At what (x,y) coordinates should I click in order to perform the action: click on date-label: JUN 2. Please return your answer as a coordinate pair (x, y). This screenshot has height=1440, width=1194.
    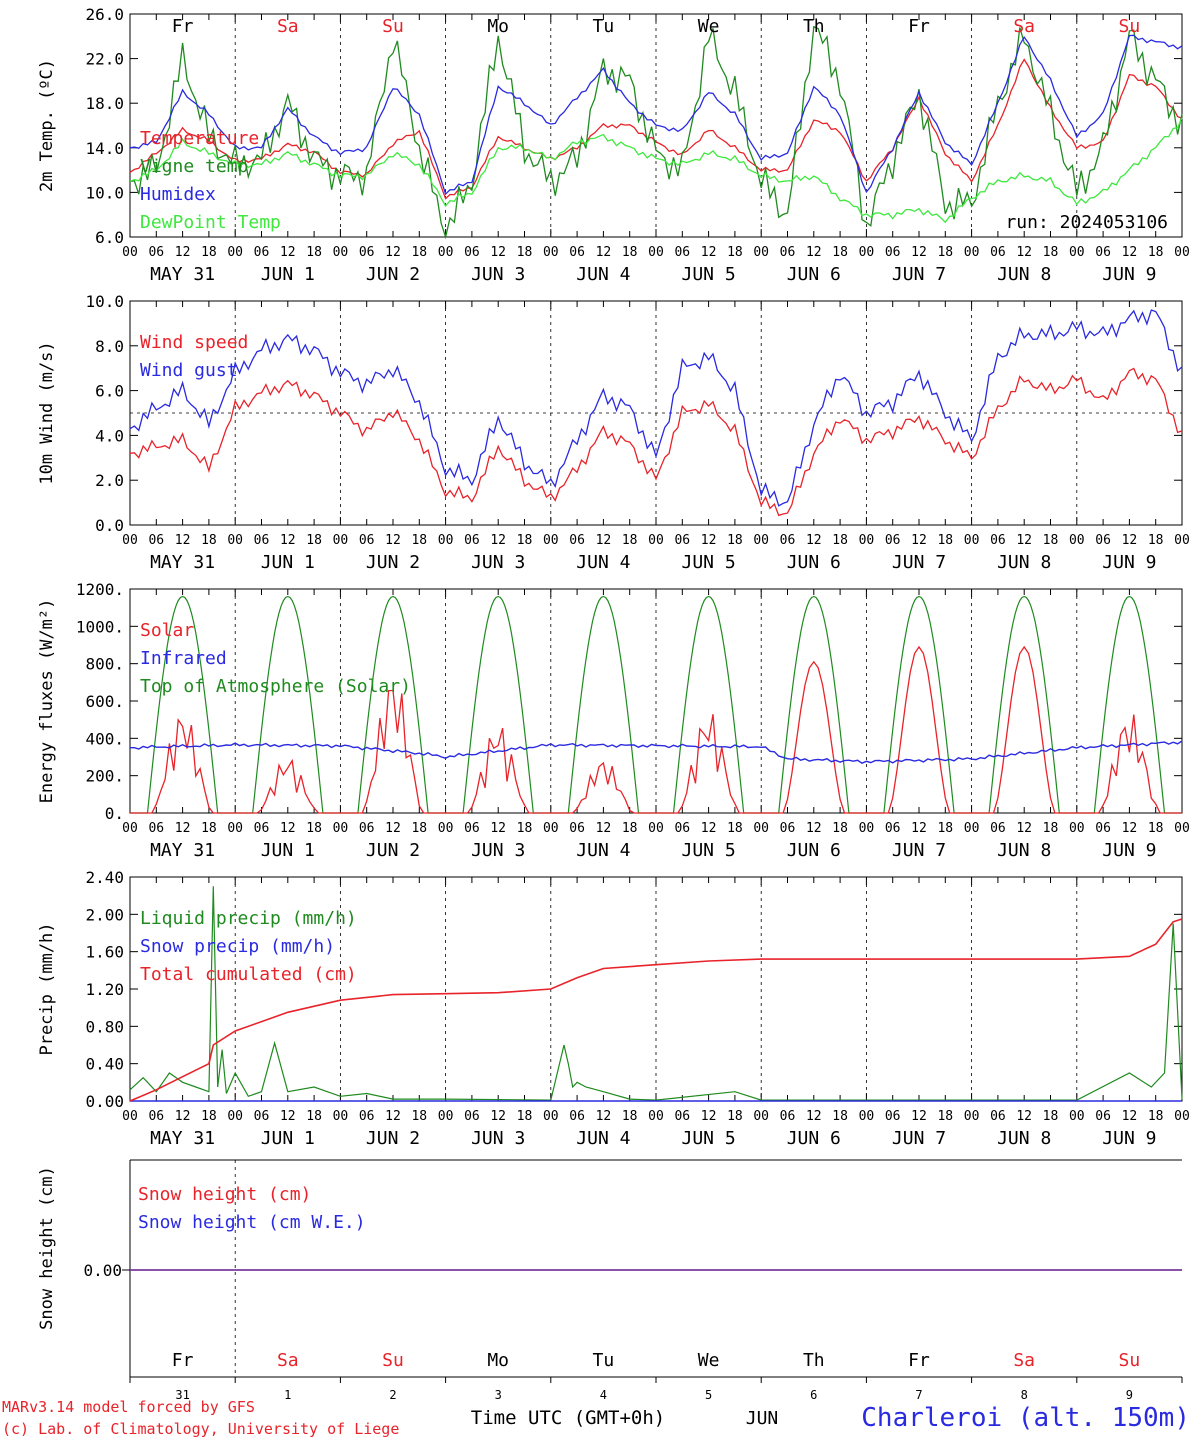
    Looking at the image, I should click on (393, 850).